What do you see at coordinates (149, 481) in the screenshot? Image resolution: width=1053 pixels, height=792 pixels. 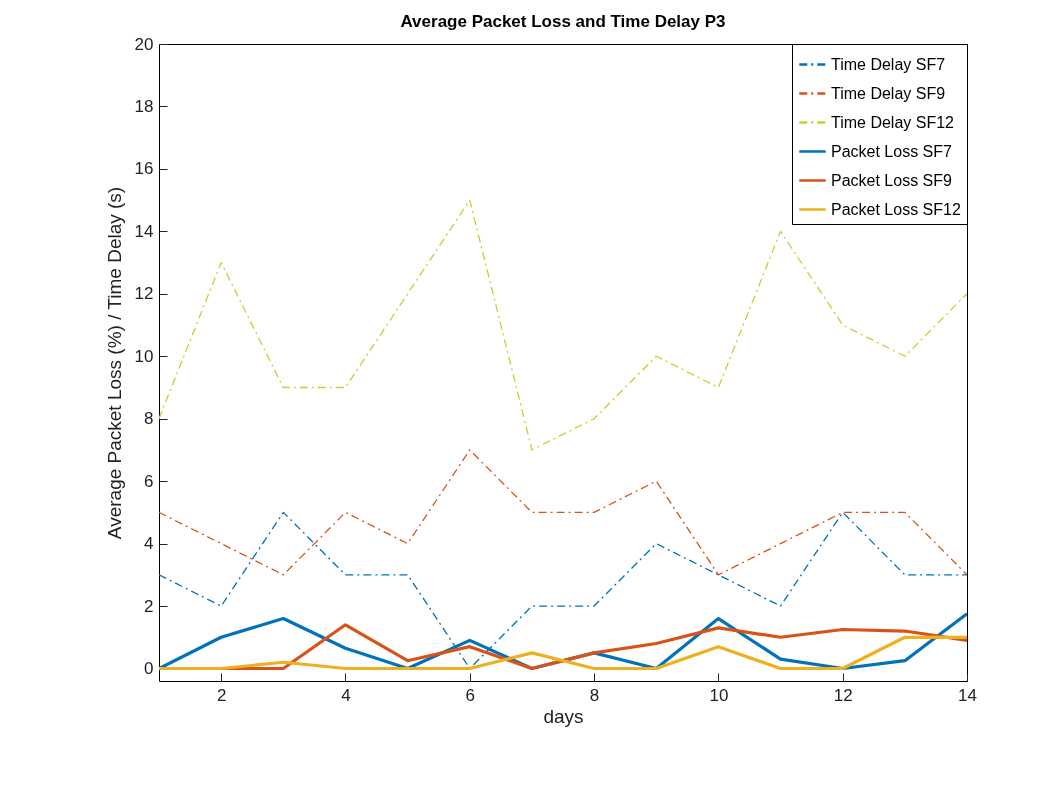 I see `y-tick-label: 6` at bounding box center [149, 481].